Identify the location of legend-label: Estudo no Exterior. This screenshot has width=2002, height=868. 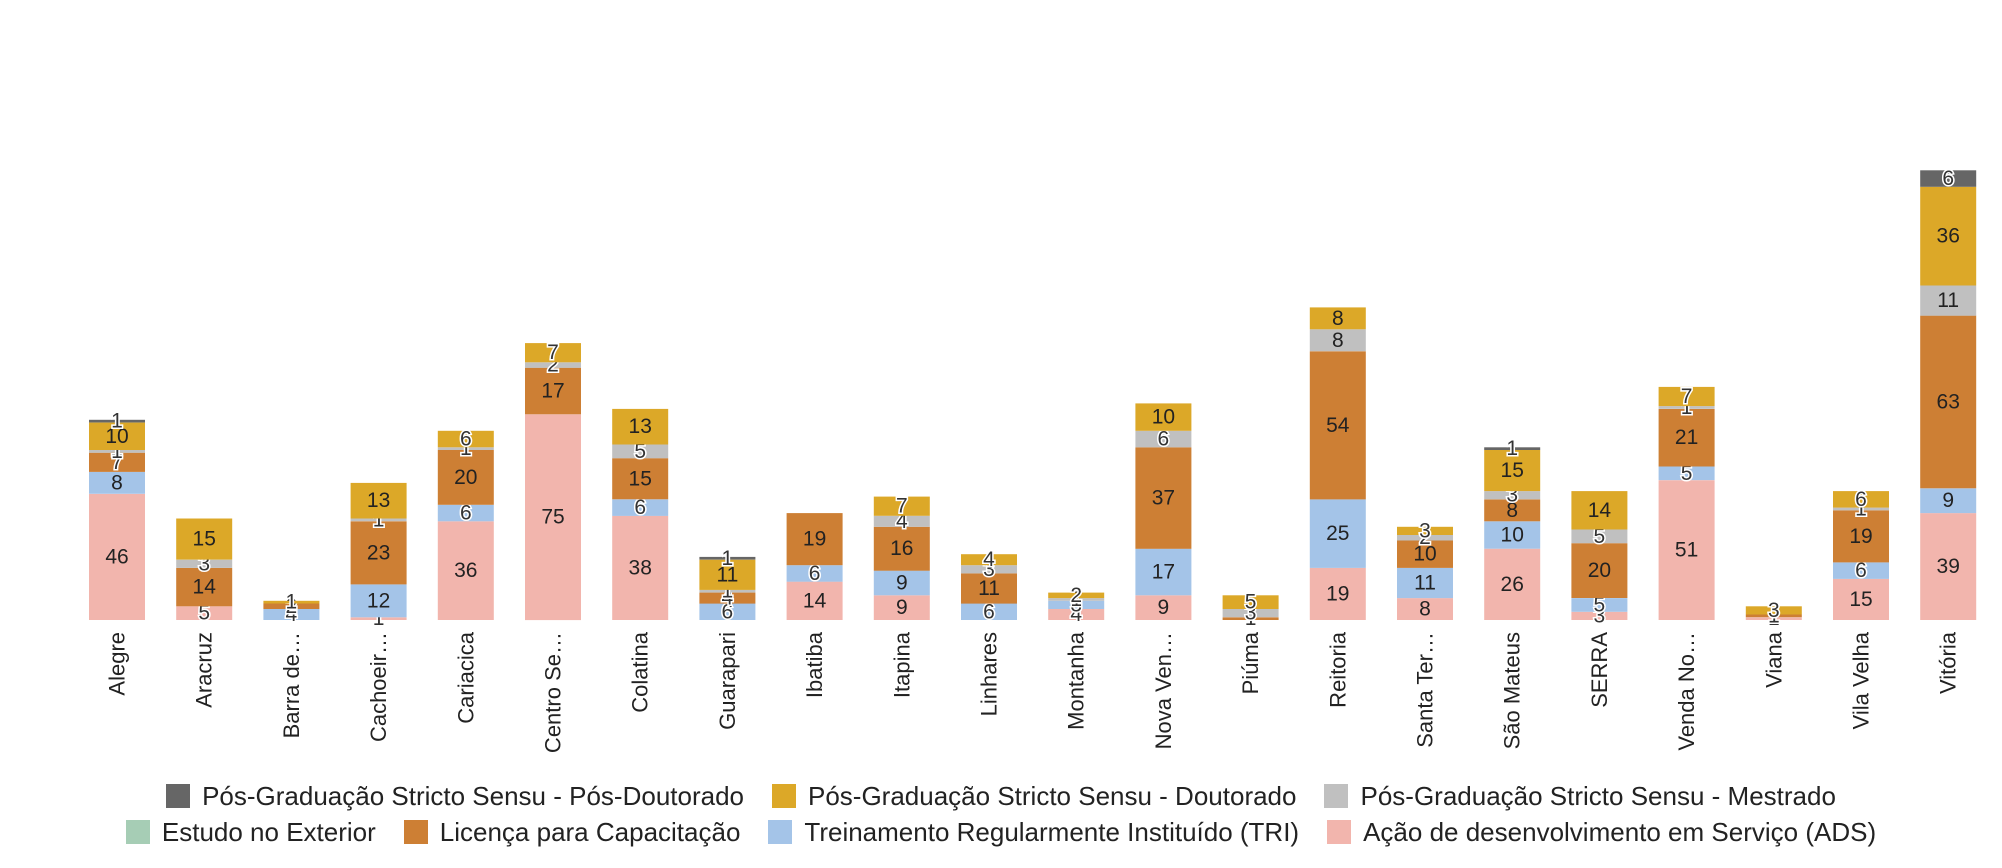
(268, 831).